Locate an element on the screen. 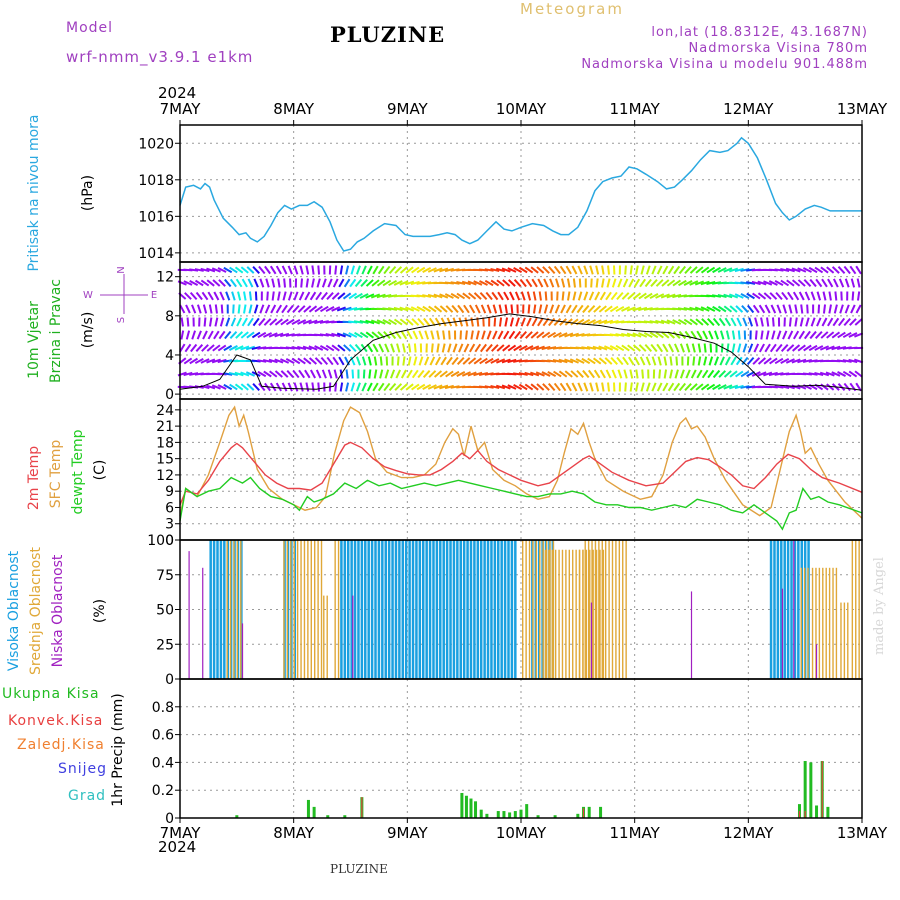 This screenshot has width=900, height=900. y-tick-label: 12 is located at coordinates (165, 278).